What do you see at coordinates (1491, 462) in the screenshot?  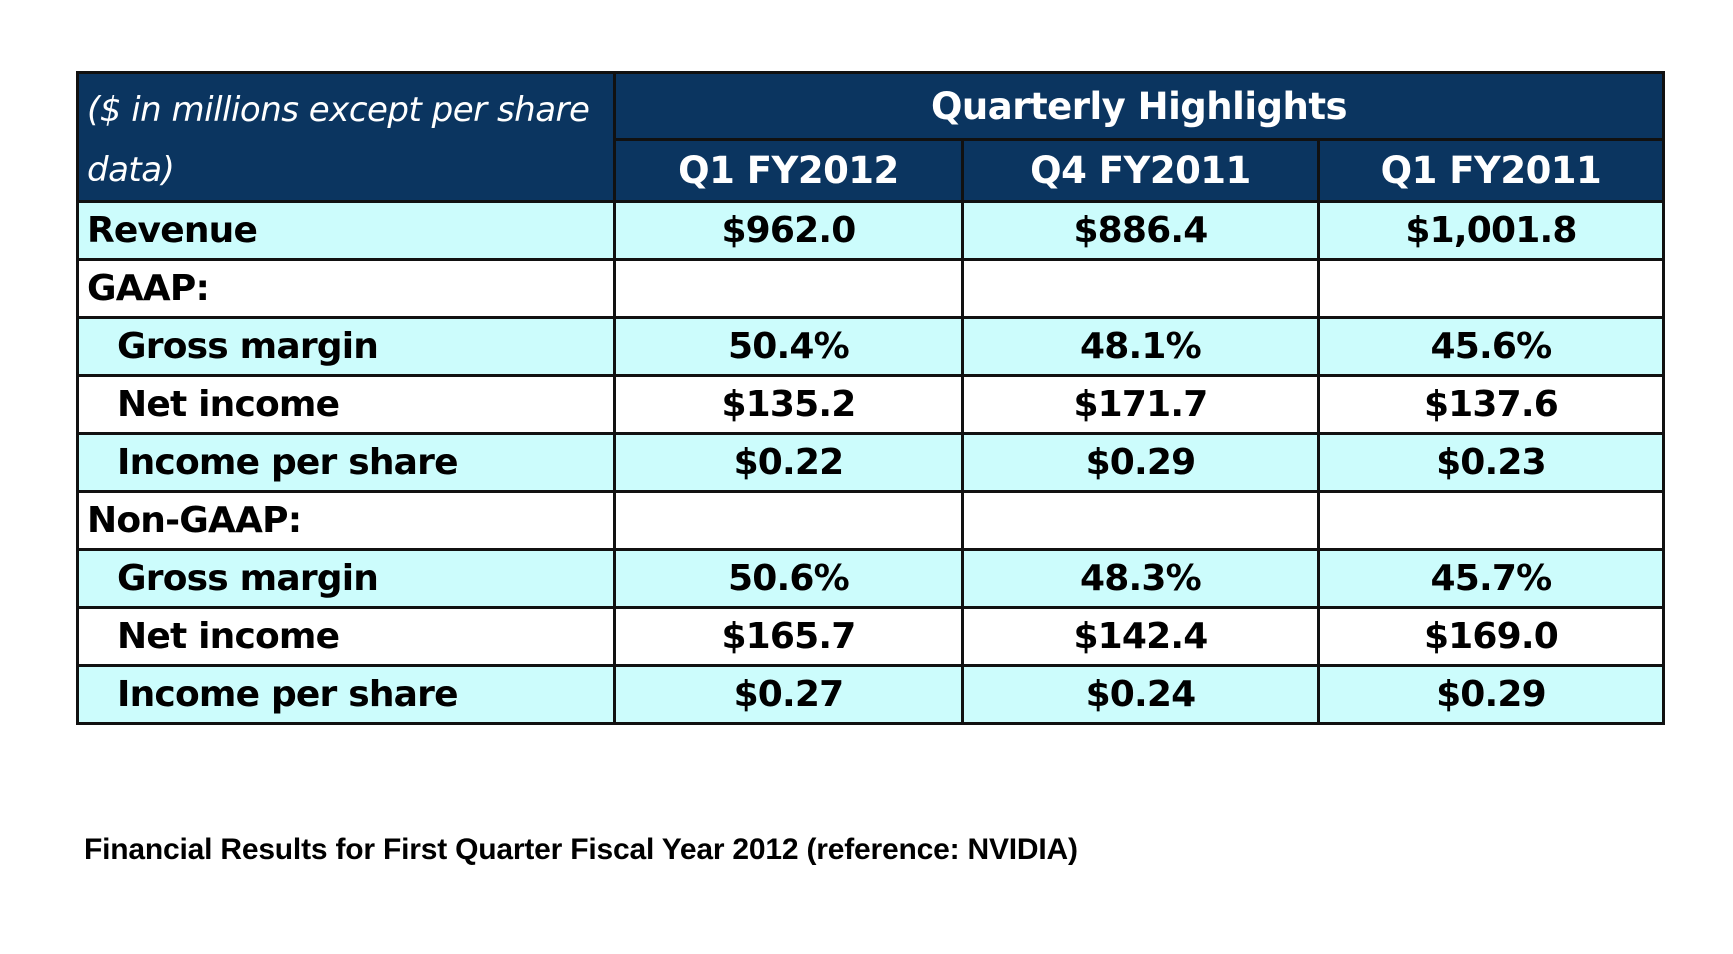 I see `cell-value: $0.23` at bounding box center [1491, 462].